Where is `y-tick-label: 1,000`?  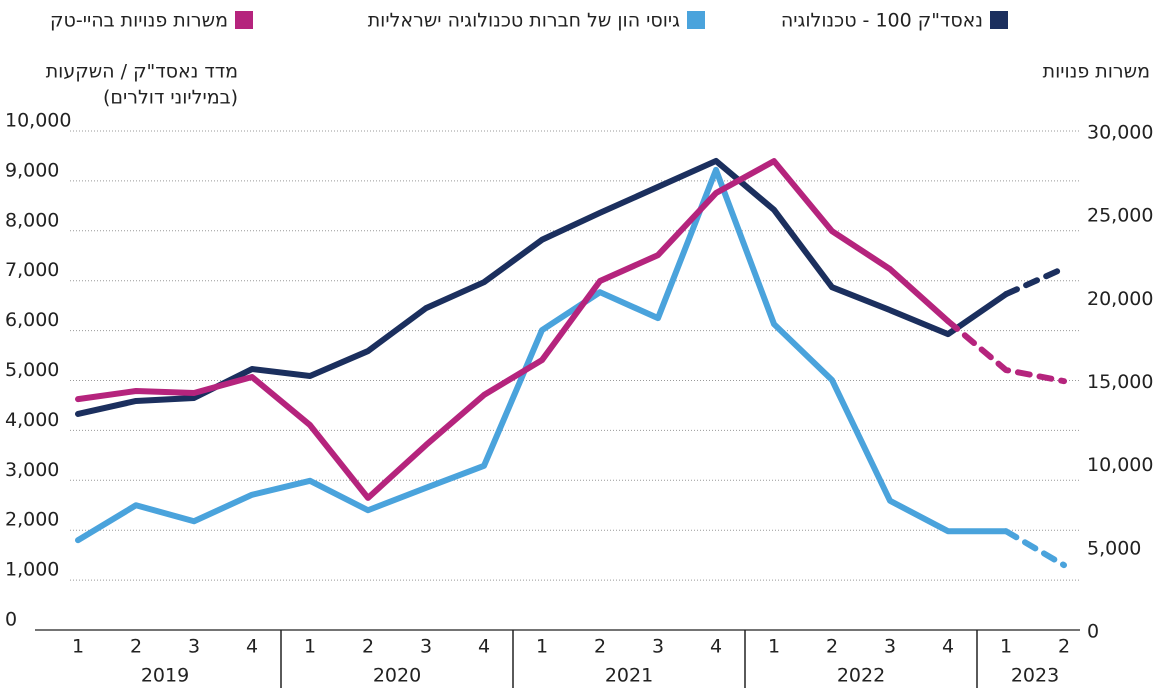
y-tick-label: 1,000 is located at coordinates (32, 570).